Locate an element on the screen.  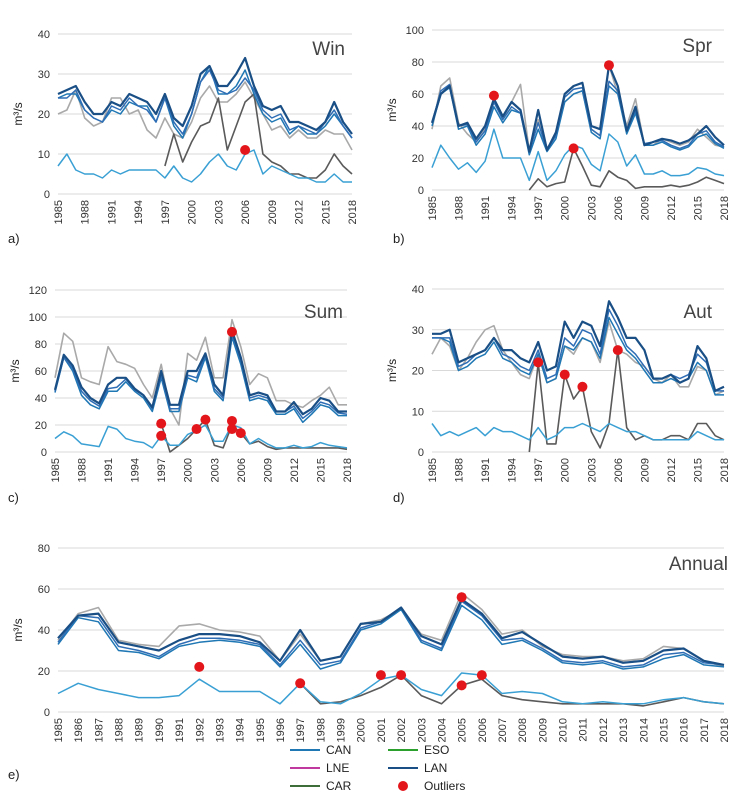
panel-title: Aut is located at coordinates (697, 312).